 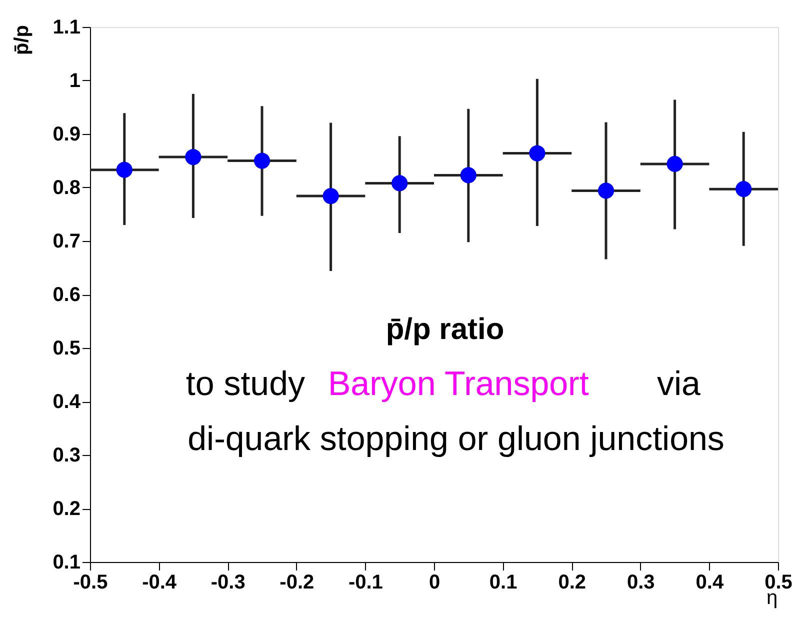 What do you see at coordinates (228, 583) in the screenshot?
I see `x-tick-label: -0.3` at bounding box center [228, 583].